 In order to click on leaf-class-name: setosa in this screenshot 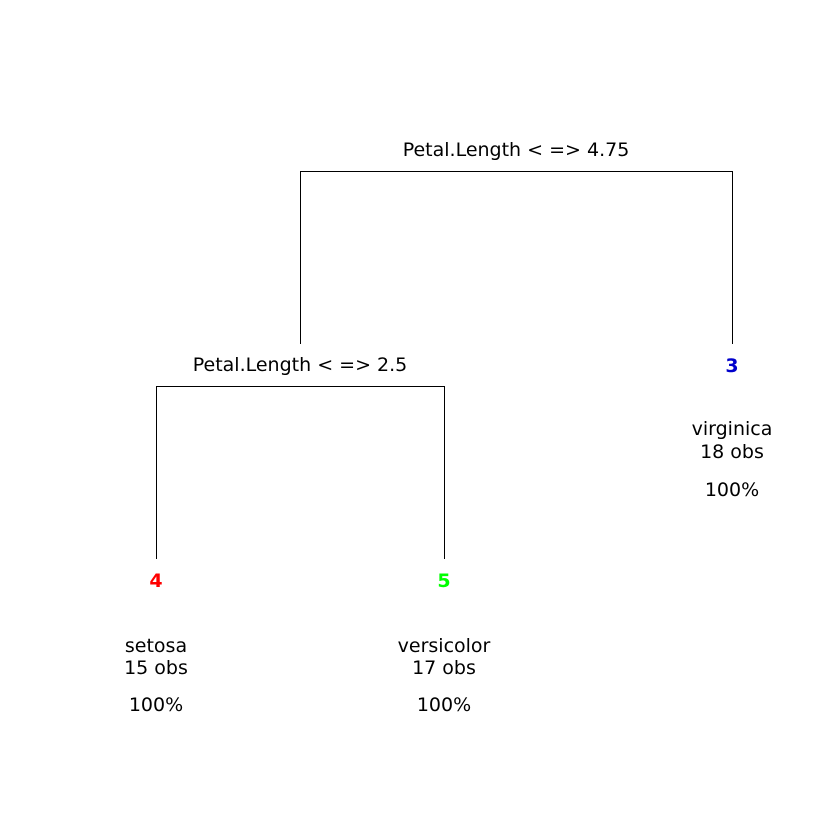, I will do `click(156, 646)`.